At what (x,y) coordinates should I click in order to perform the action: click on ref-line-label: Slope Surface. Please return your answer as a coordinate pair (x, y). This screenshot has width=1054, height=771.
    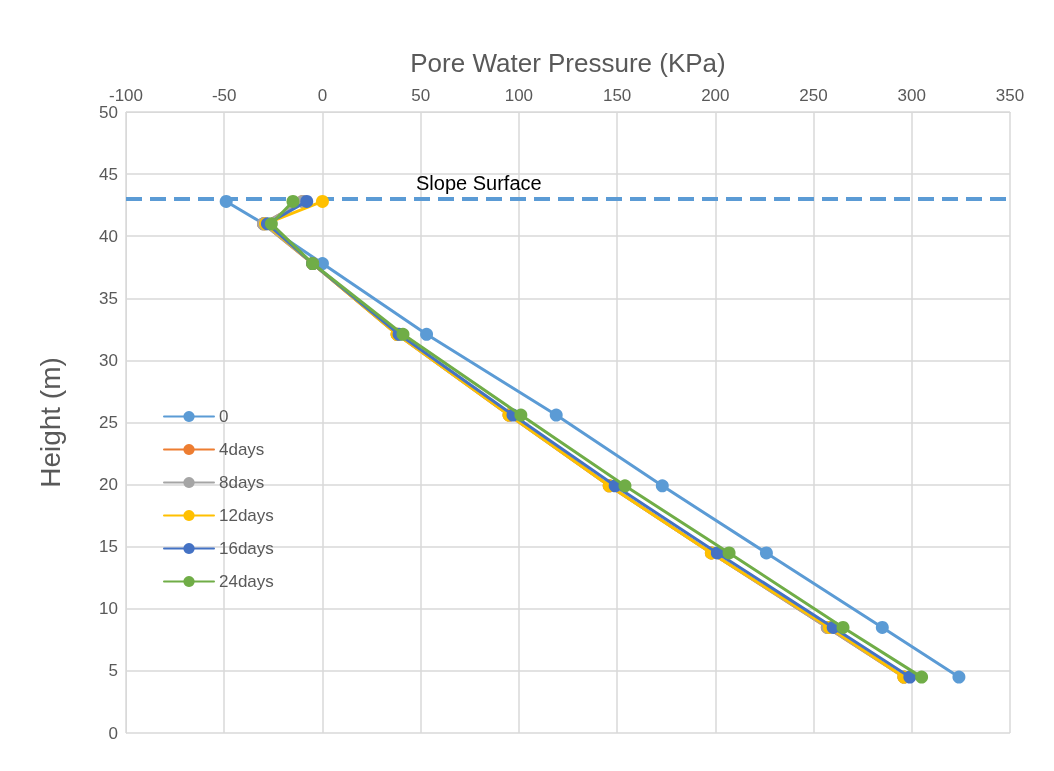
    Looking at the image, I should click on (479, 182).